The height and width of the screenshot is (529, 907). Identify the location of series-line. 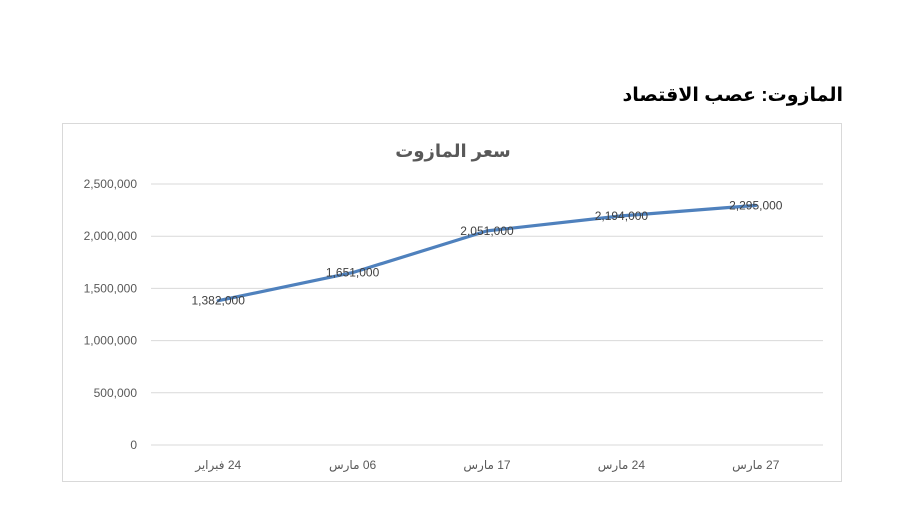
(487, 253).